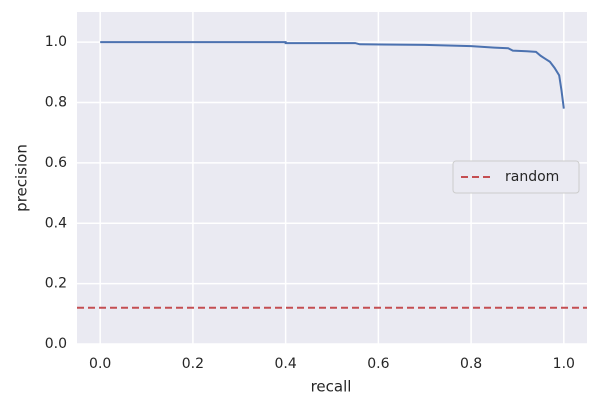 The width and height of the screenshot is (598, 409). What do you see at coordinates (100, 364) in the screenshot?
I see `x-tick-label: 0.0` at bounding box center [100, 364].